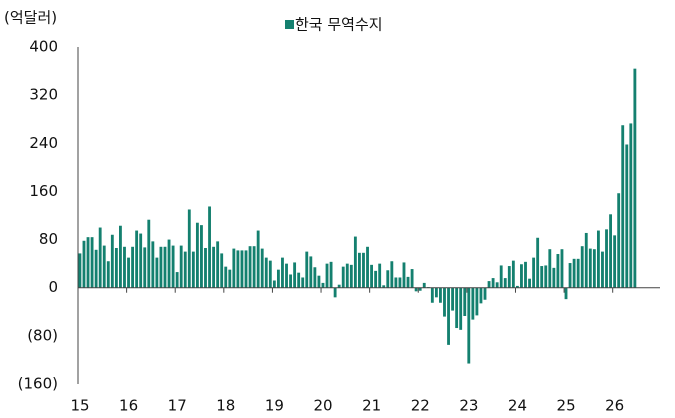 This screenshot has height=418, width=675. Describe the element at coordinates (225, 406) in the screenshot. I see `x-tick-label: 18` at that location.